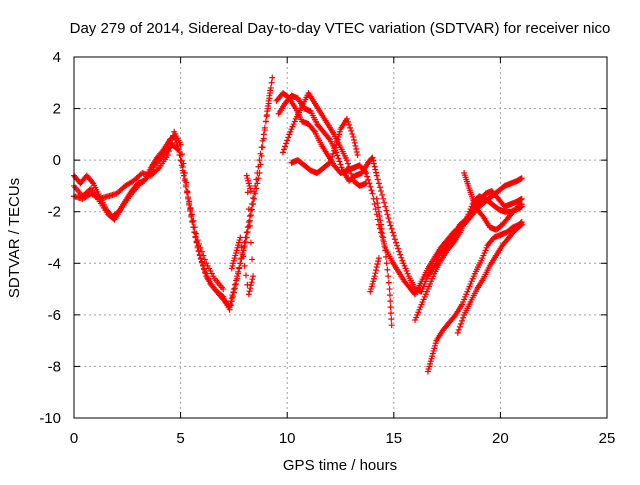 This screenshot has width=640, height=485. I want to click on x-tick-label: 0, so click(74, 438).